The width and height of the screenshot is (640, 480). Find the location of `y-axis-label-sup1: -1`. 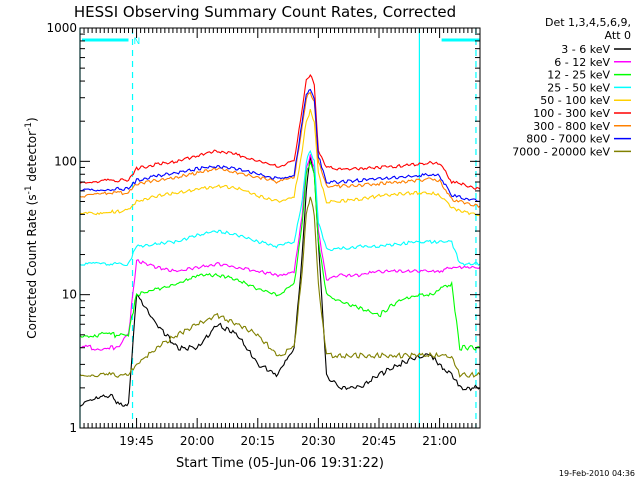

y-axis-label-sup1: -1 is located at coordinates (29, 189).